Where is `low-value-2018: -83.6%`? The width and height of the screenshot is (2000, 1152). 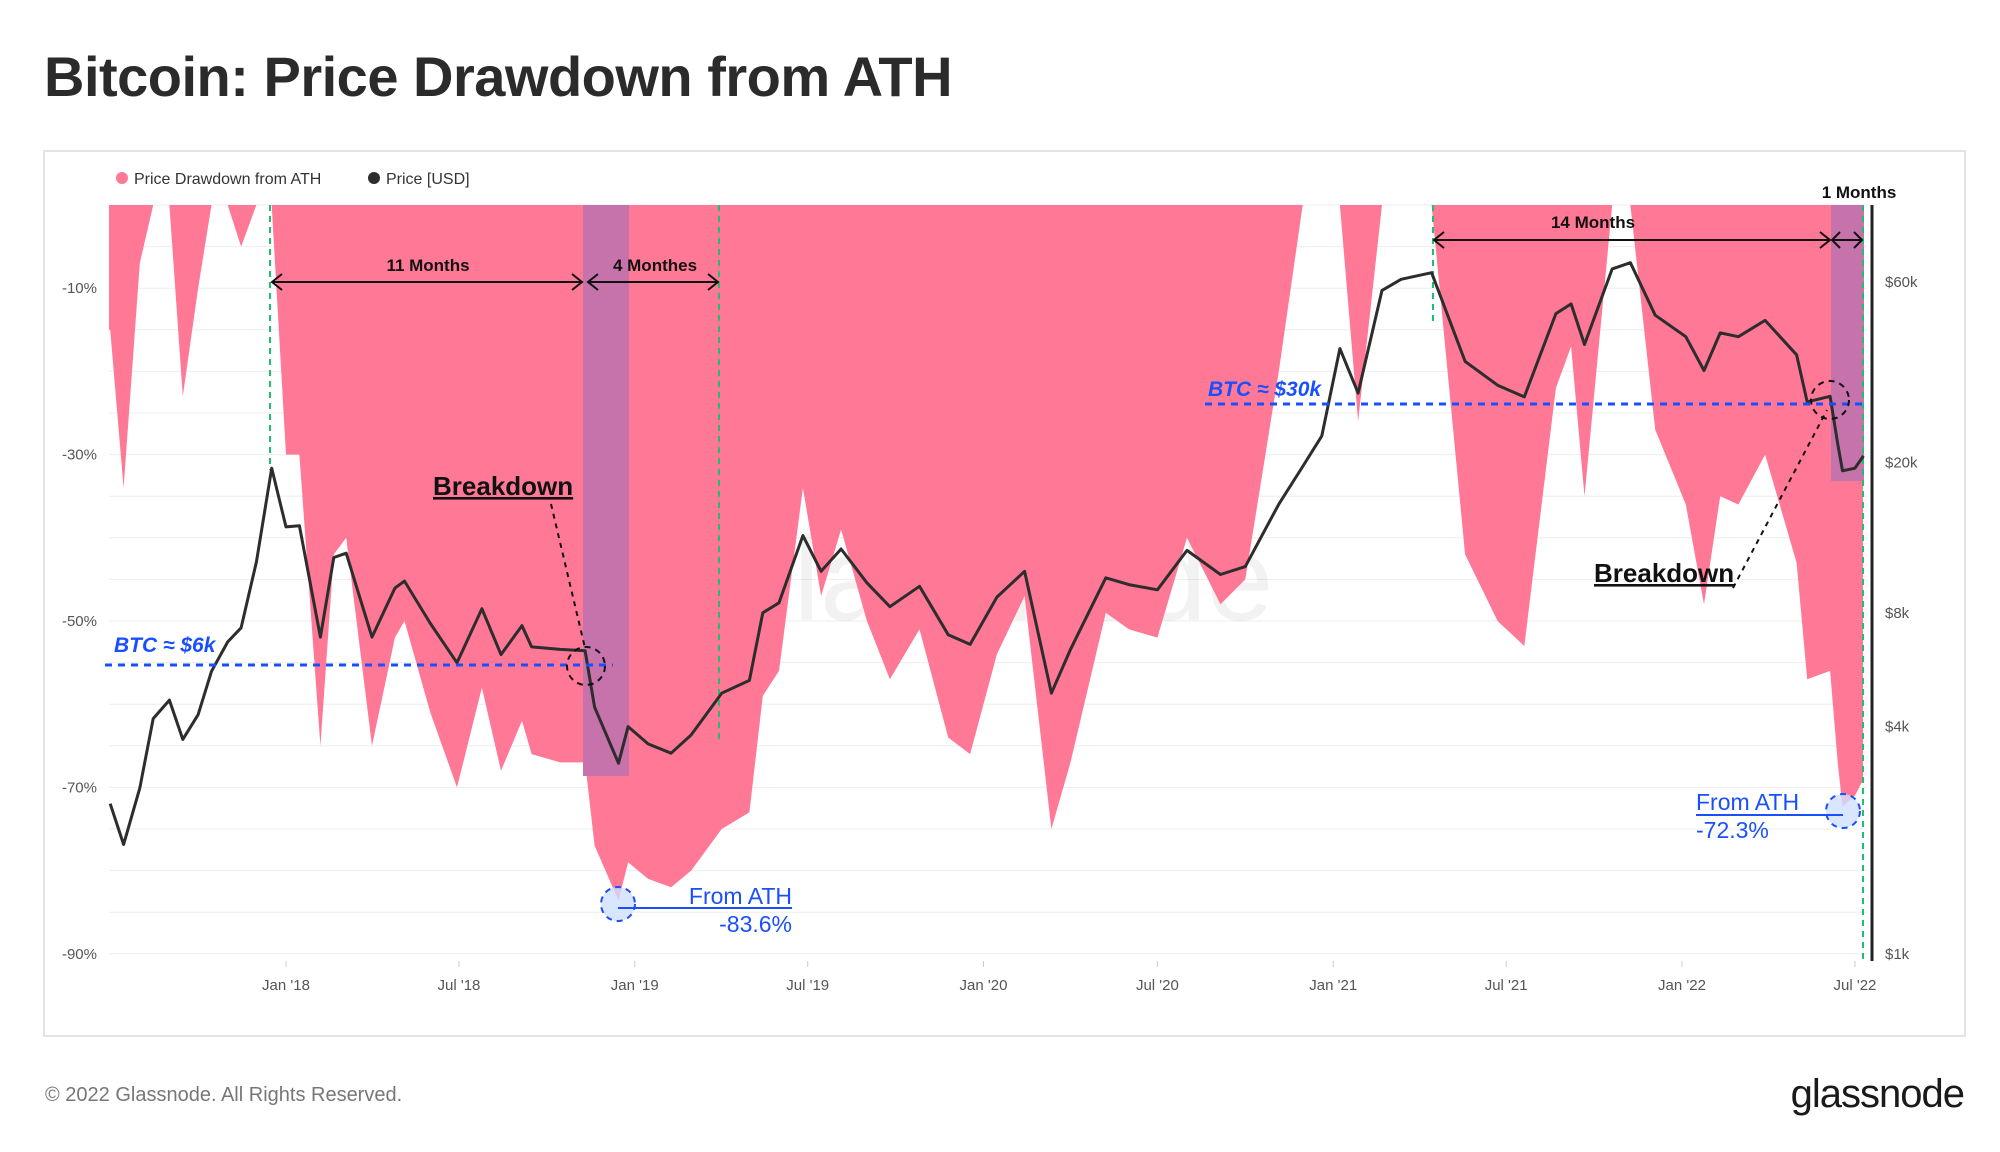
low-value-2018: -83.6% is located at coordinates (755, 924).